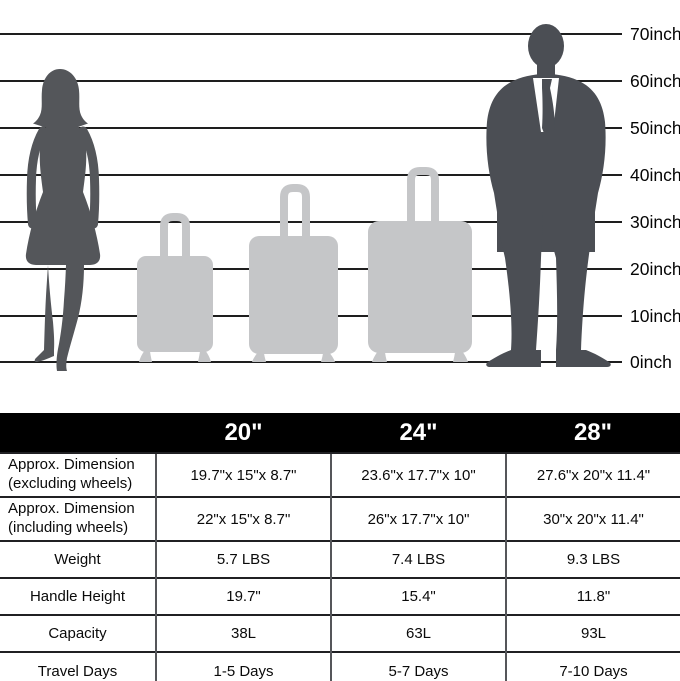  Describe the element at coordinates (655, 81) in the screenshot. I see `ruler-label-60: 60inch` at that location.